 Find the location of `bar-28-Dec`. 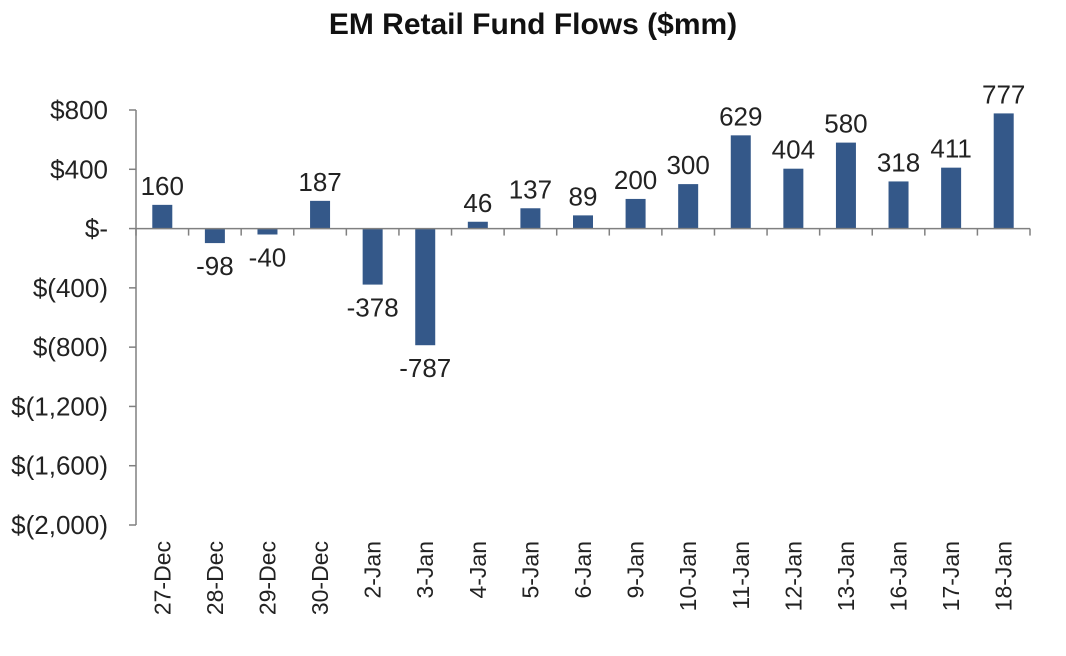

bar-28-Dec is located at coordinates (214, 236).